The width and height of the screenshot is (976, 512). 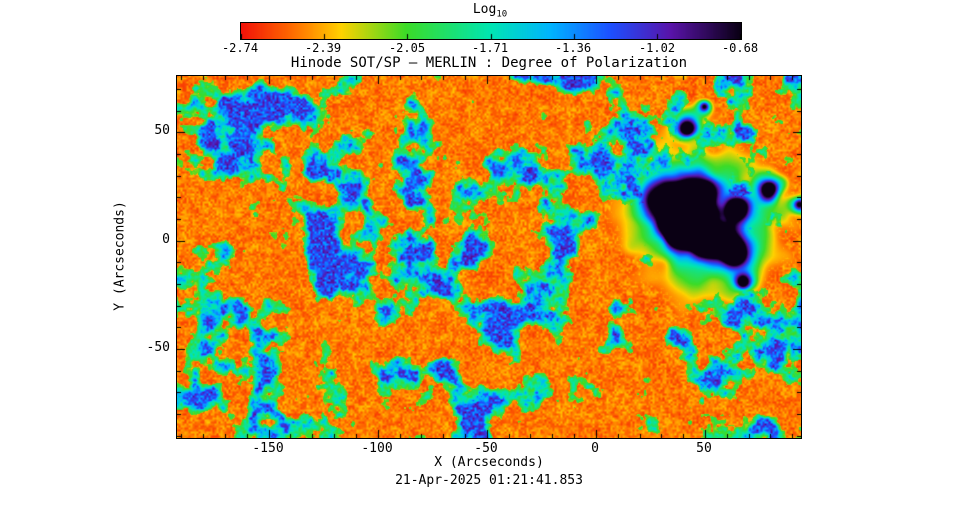 I want to click on colorbar-label: Log10, so click(x=490, y=11).